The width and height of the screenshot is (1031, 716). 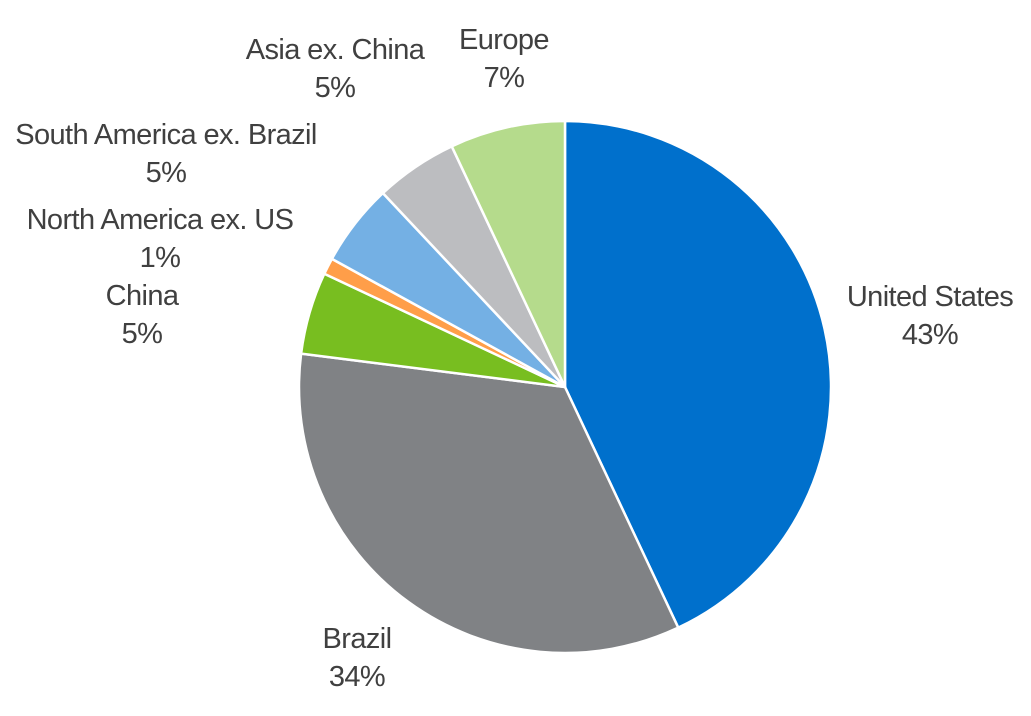 What do you see at coordinates (335, 88) in the screenshot?
I see `slice-value-asia-ex-china: 5%` at bounding box center [335, 88].